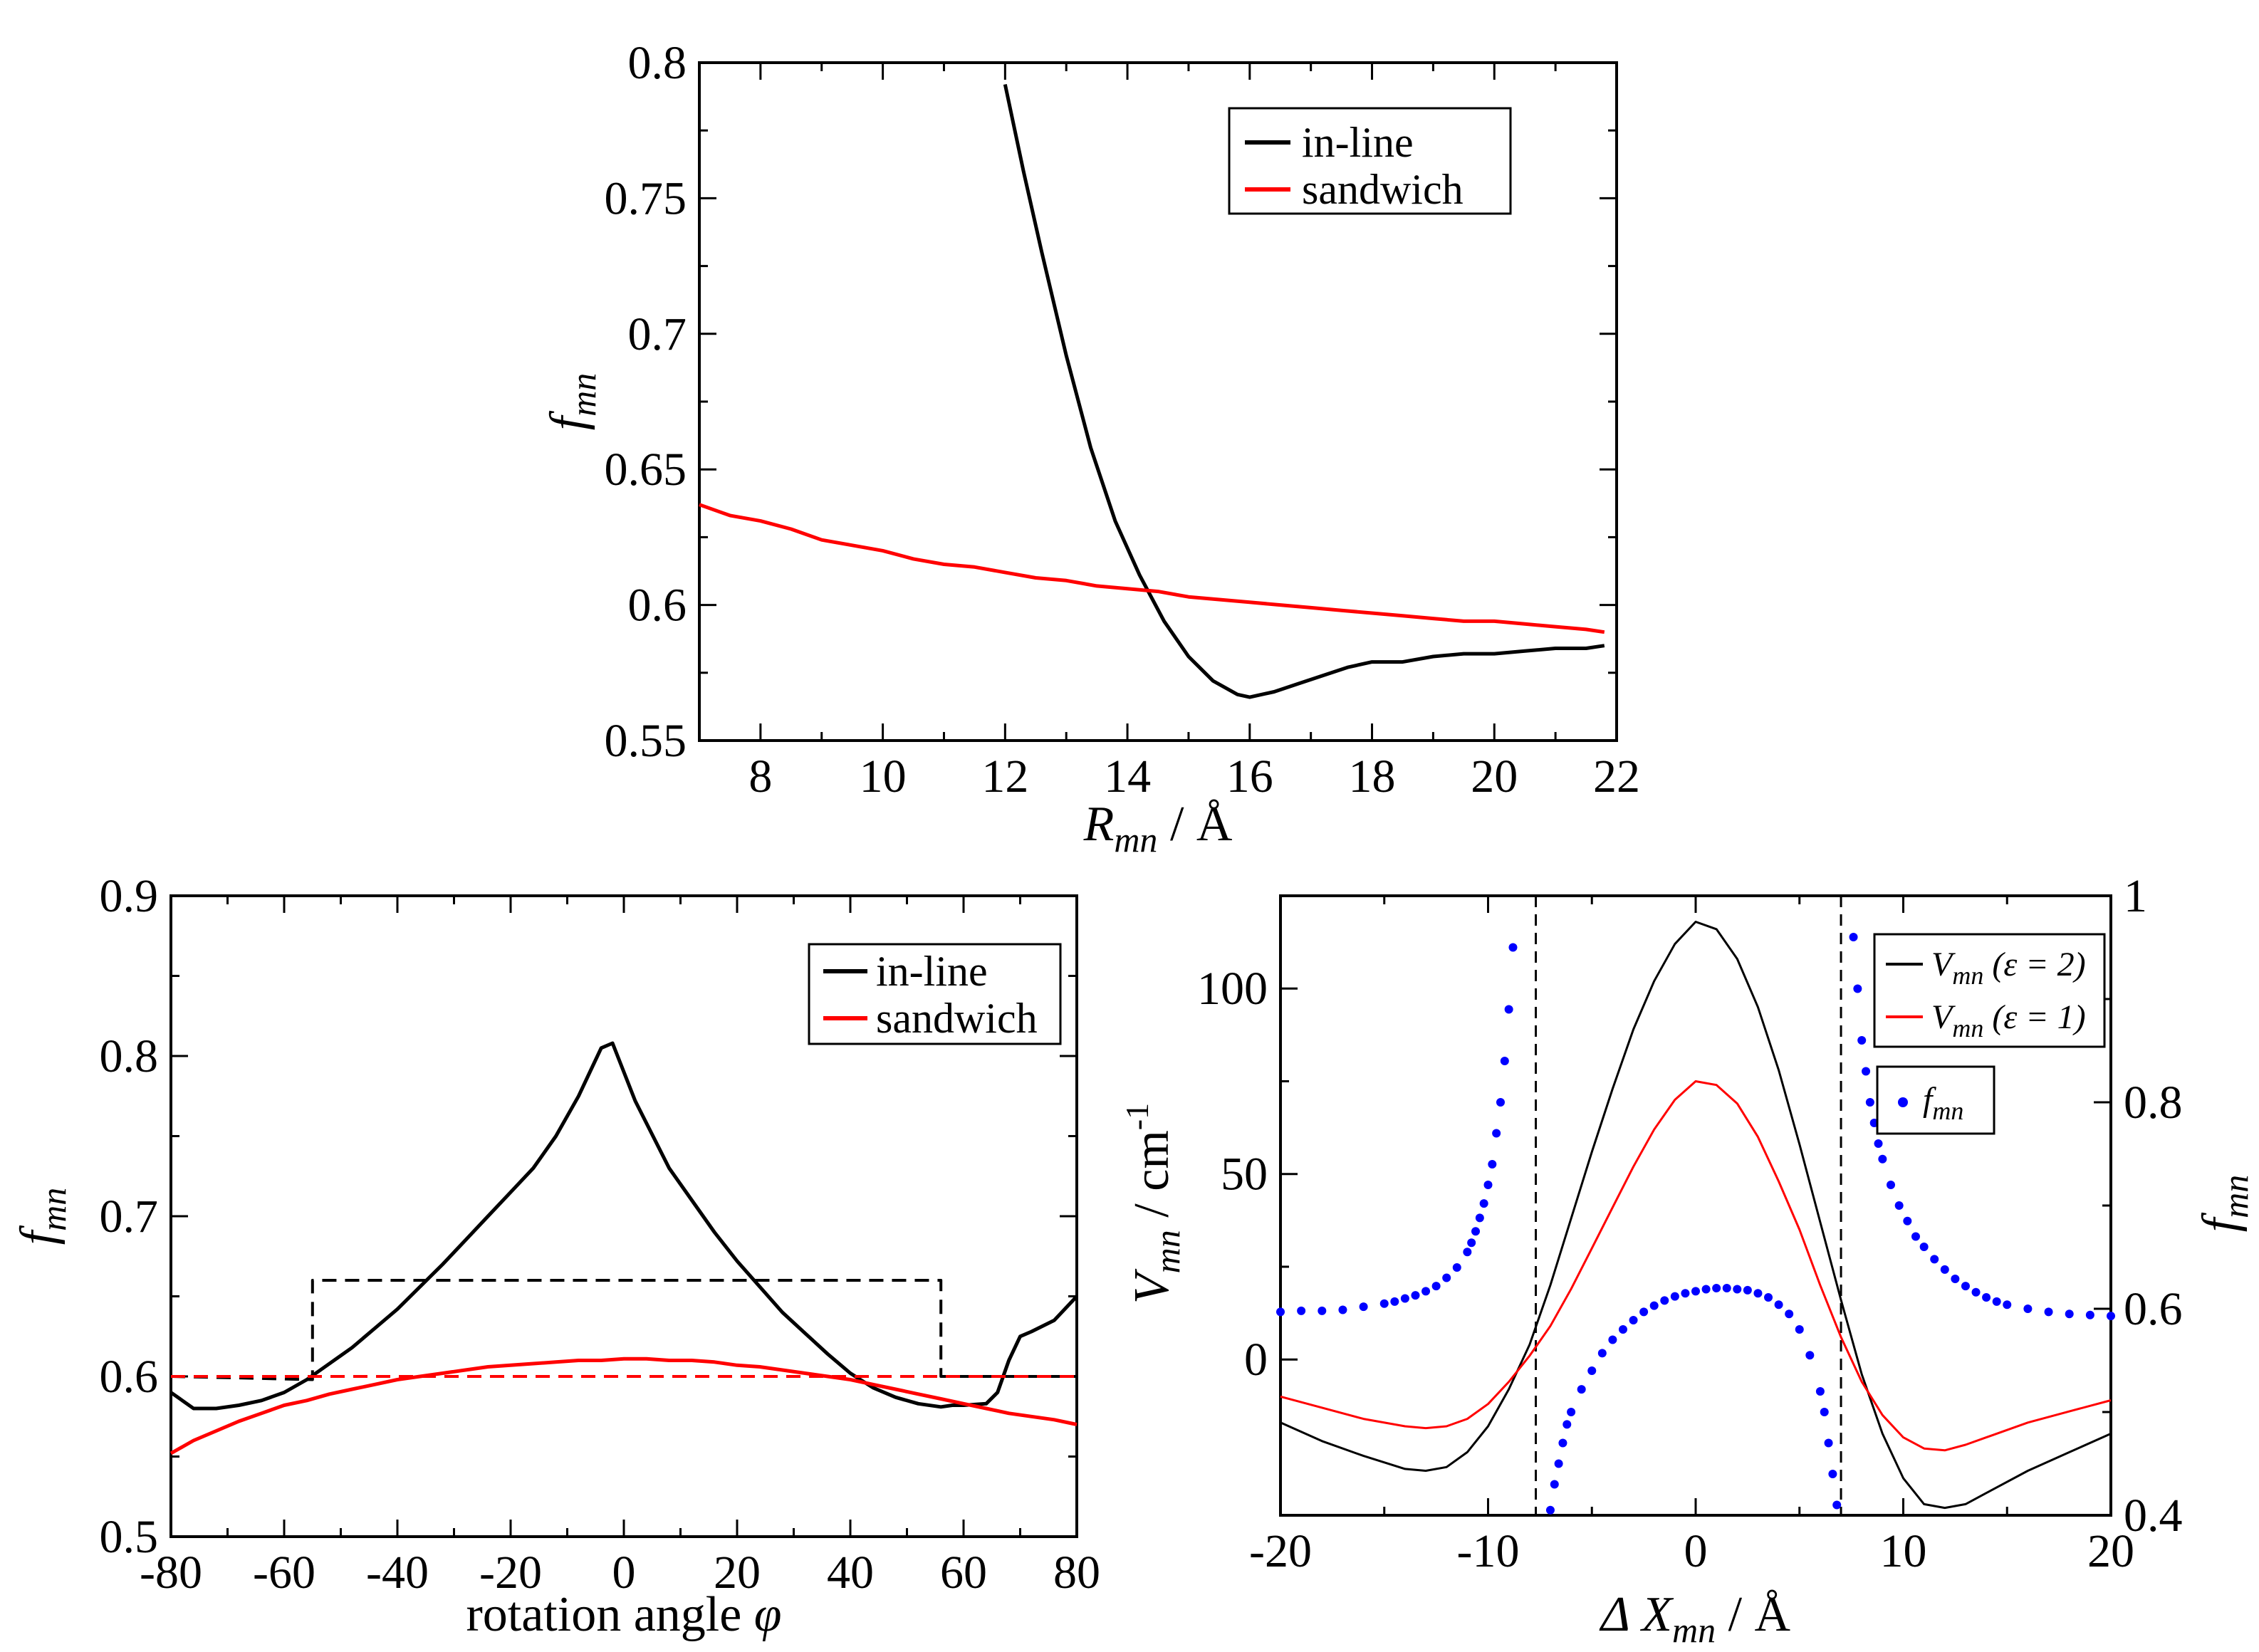 The height and width of the screenshot is (1652, 2259). Describe the element at coordinates (1280, 1551) in the screenshot. I see `bottom-right-xtick-label: -20` at that location.